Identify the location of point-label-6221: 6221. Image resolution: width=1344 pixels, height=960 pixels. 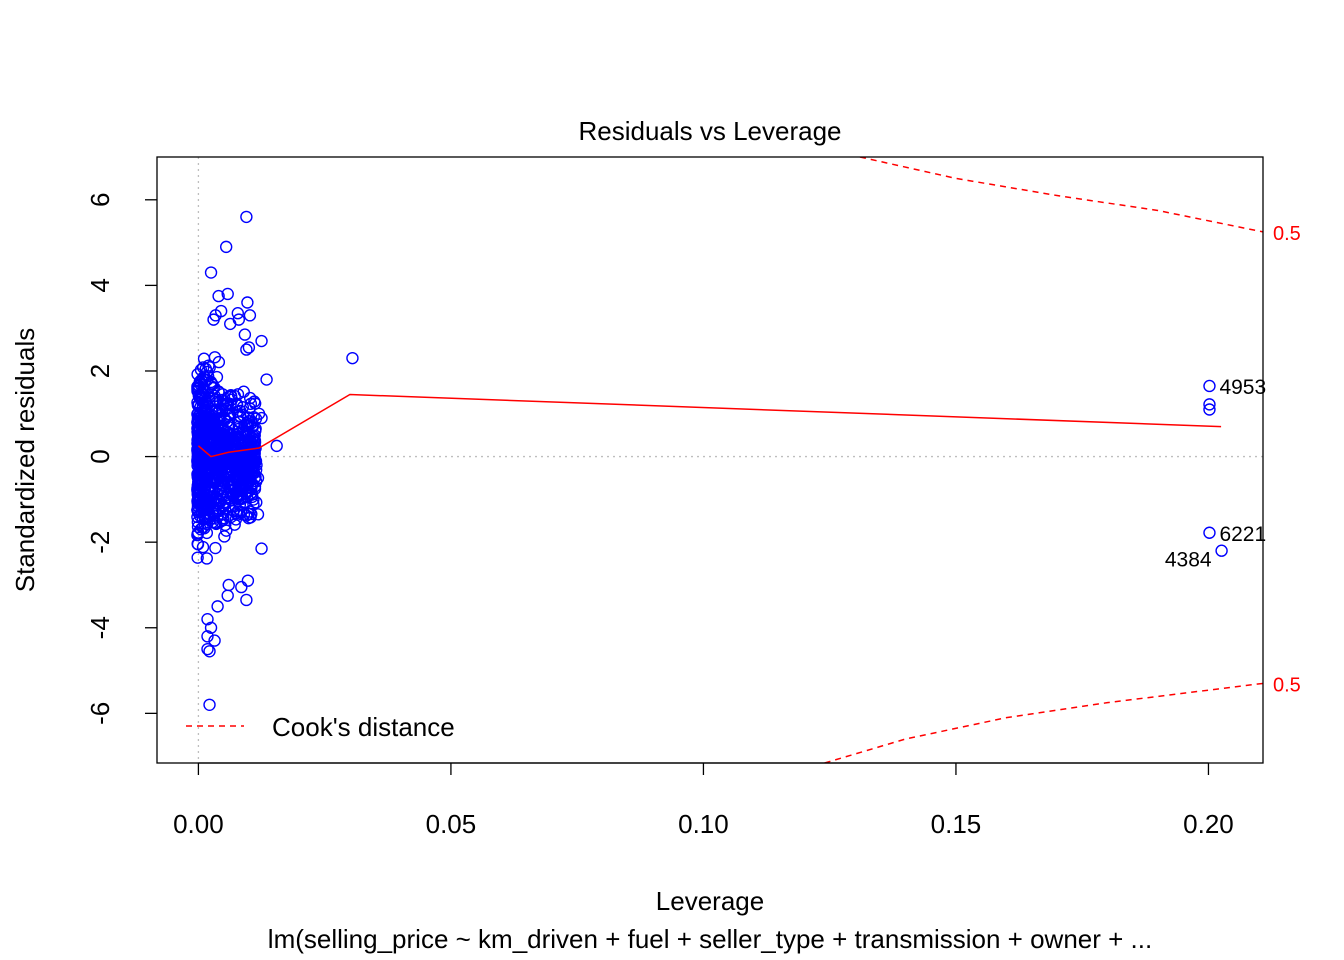
(1242, 534).